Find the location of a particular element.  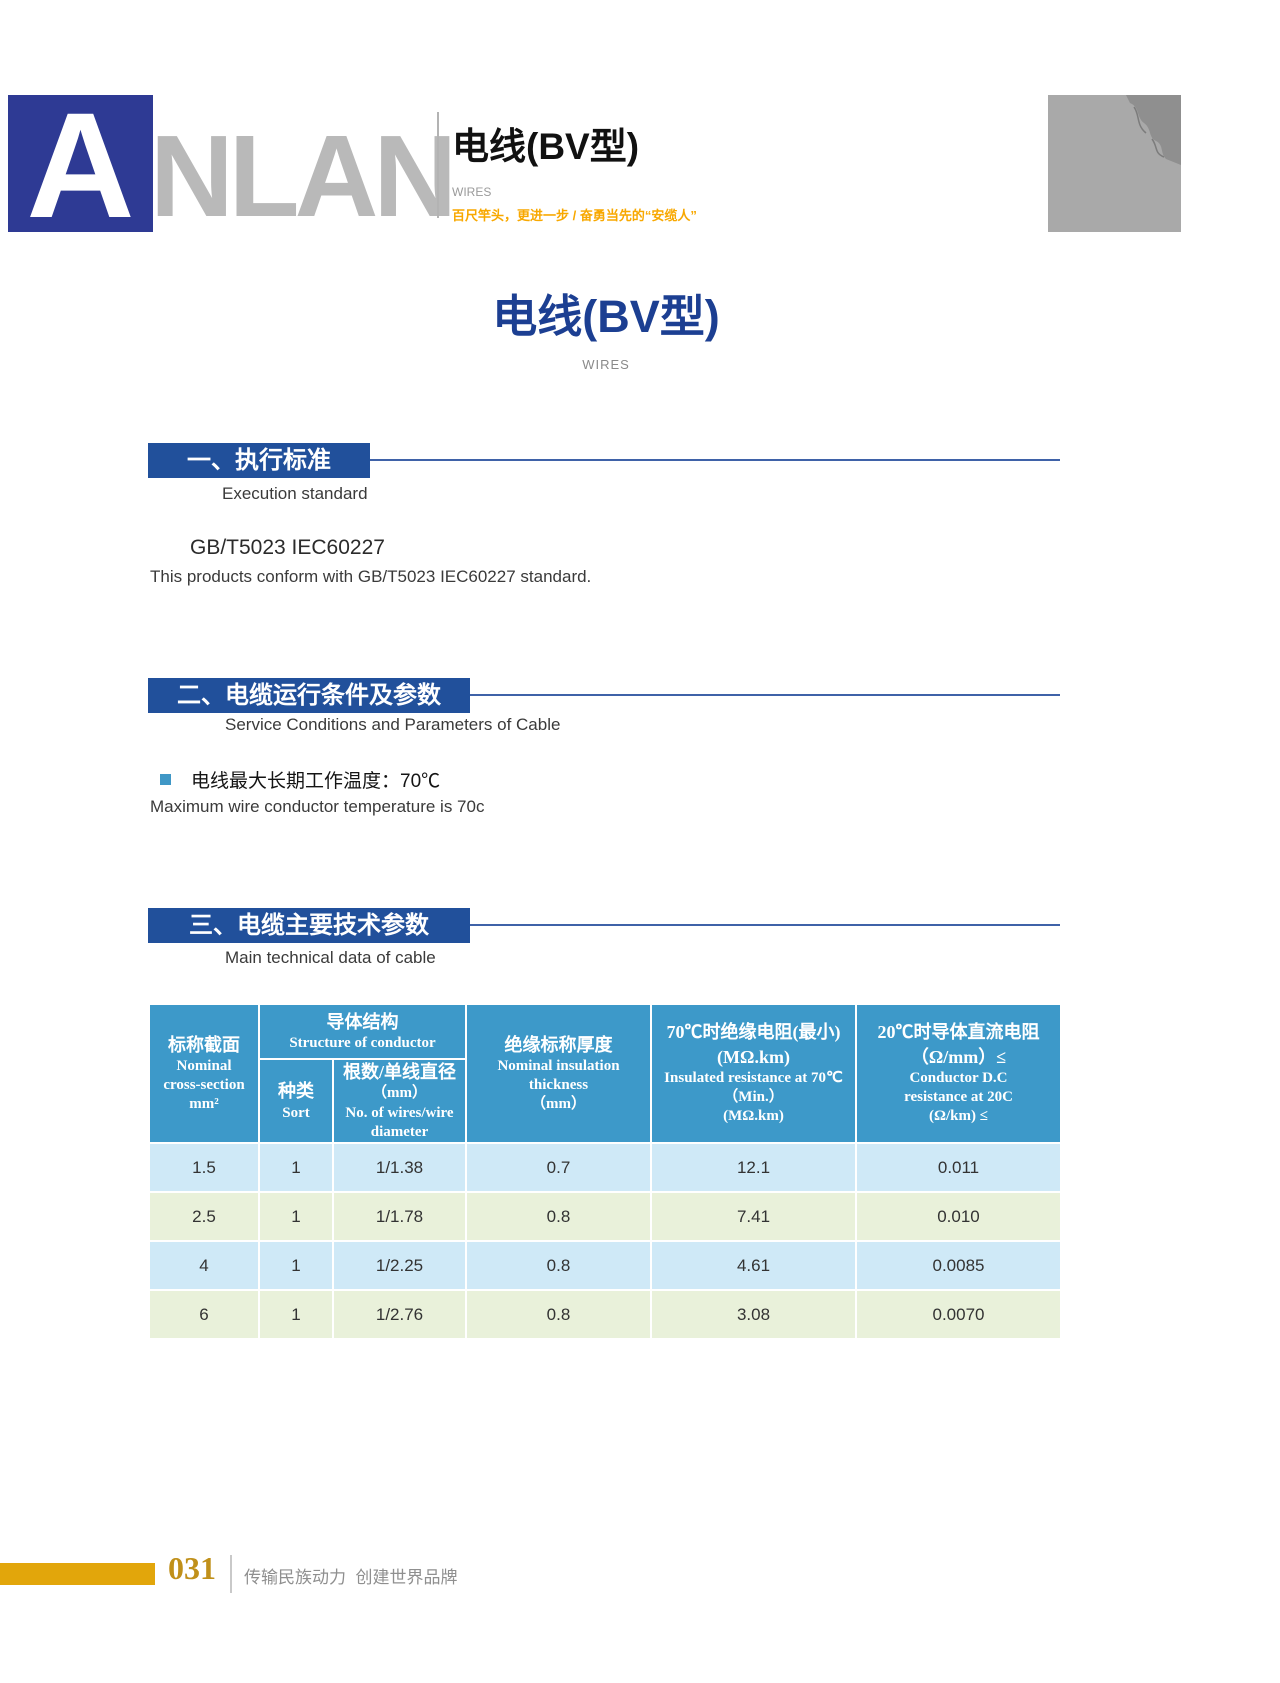

cell-resistance-70c: 12.1 is located at coordinates (753, 1167).